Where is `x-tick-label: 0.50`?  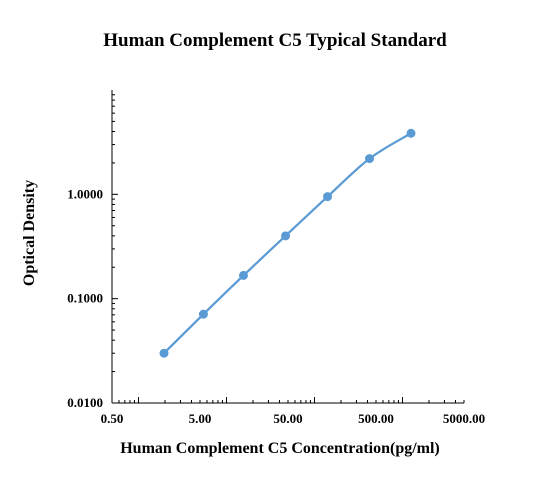
x-tick-label: 0.50 is located at coordinates (112, 418).